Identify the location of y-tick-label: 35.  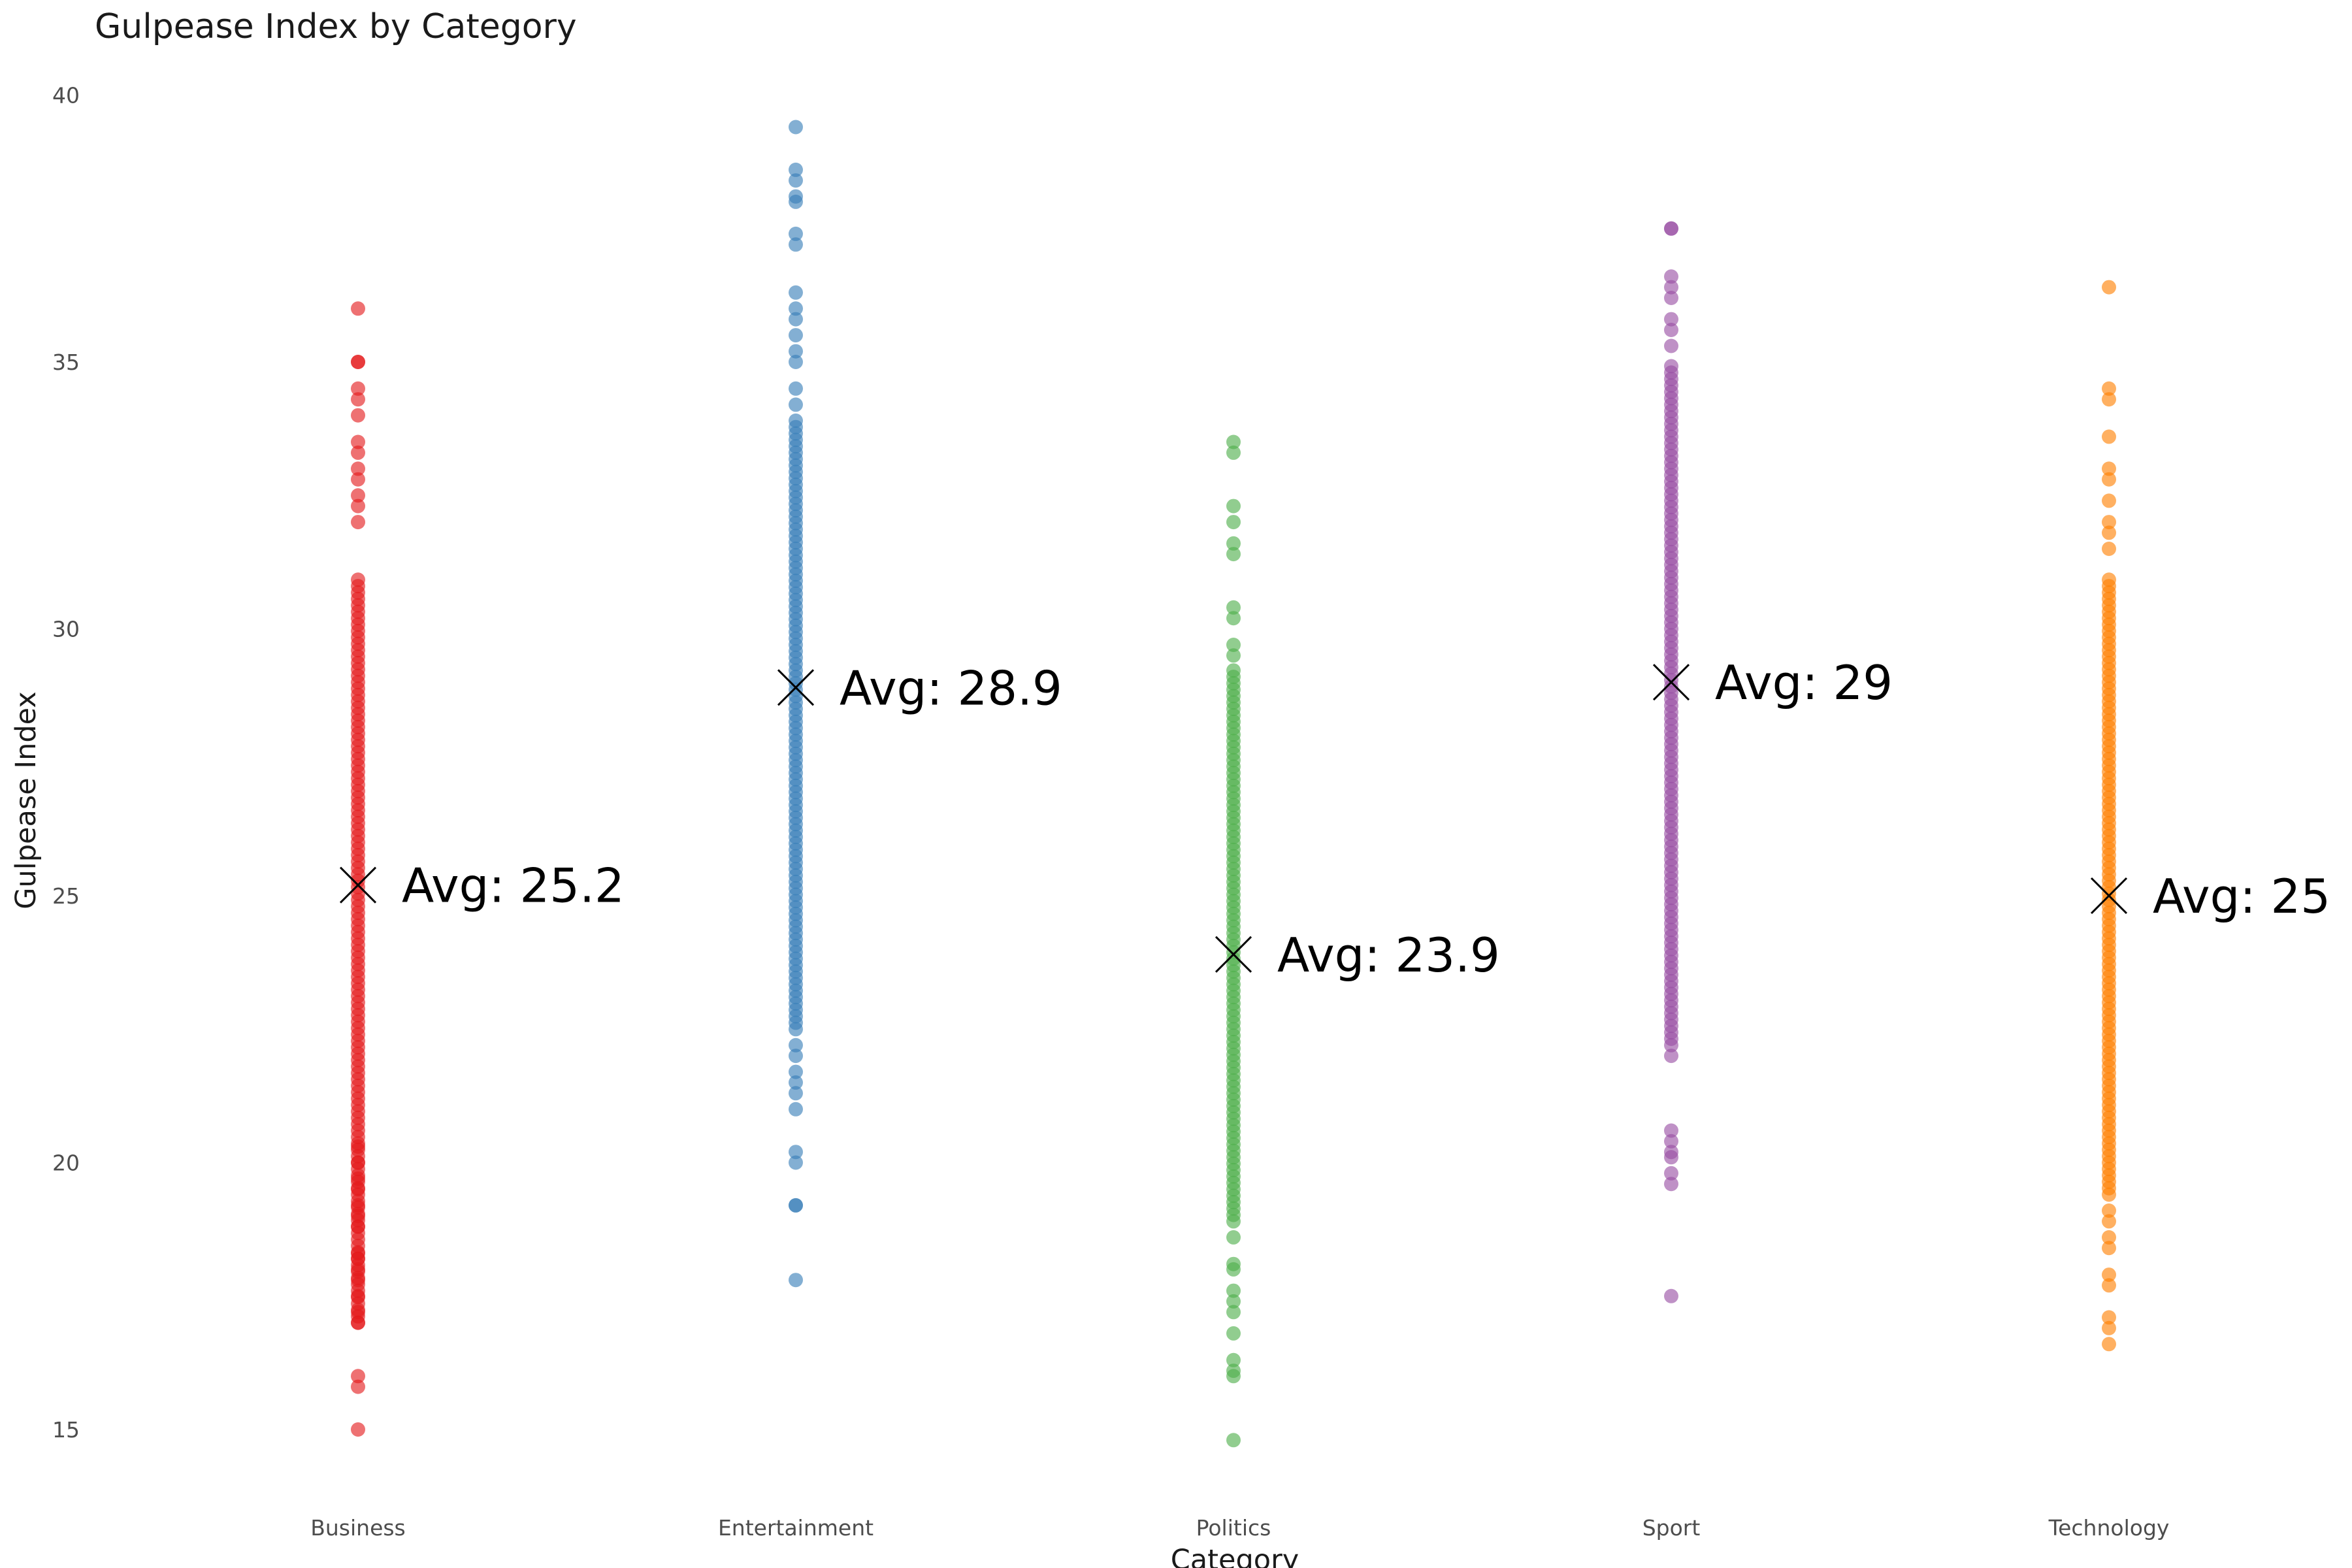
(66, 362).